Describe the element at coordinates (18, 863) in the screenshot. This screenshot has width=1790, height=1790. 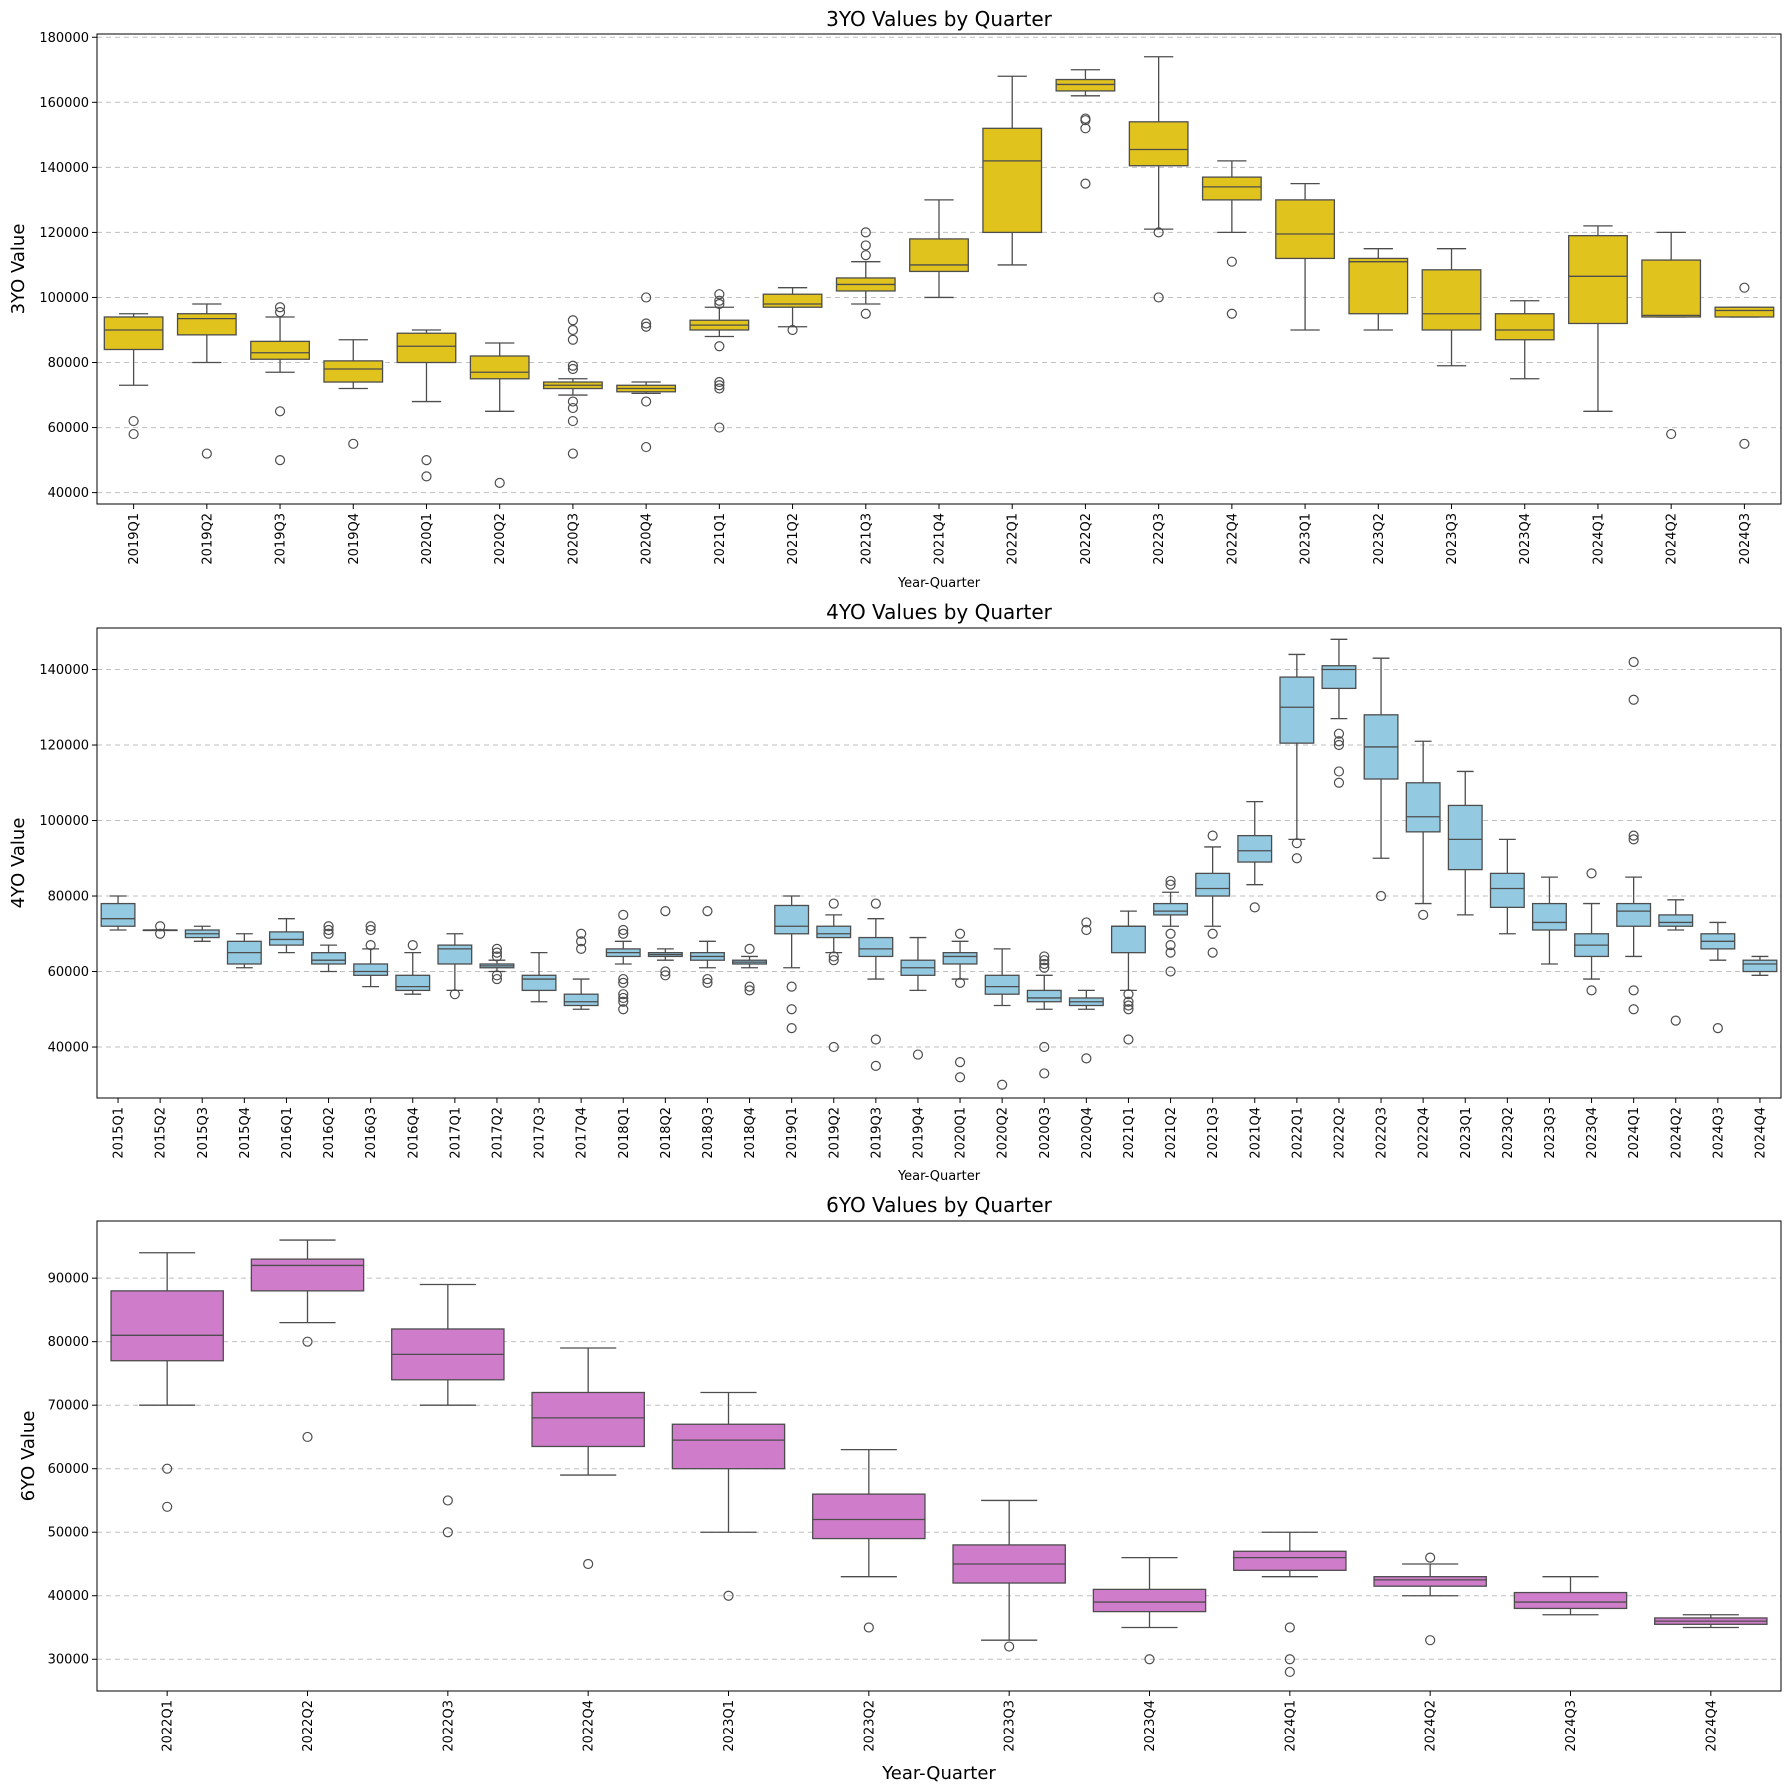
I see `y-axis-label: 4YO Value` at that location.